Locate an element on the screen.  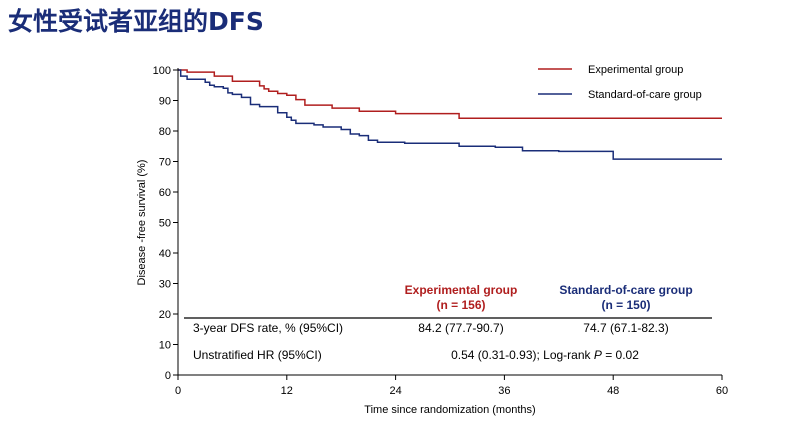
x-tick-label: 24 is located at coordinates (395, 391).